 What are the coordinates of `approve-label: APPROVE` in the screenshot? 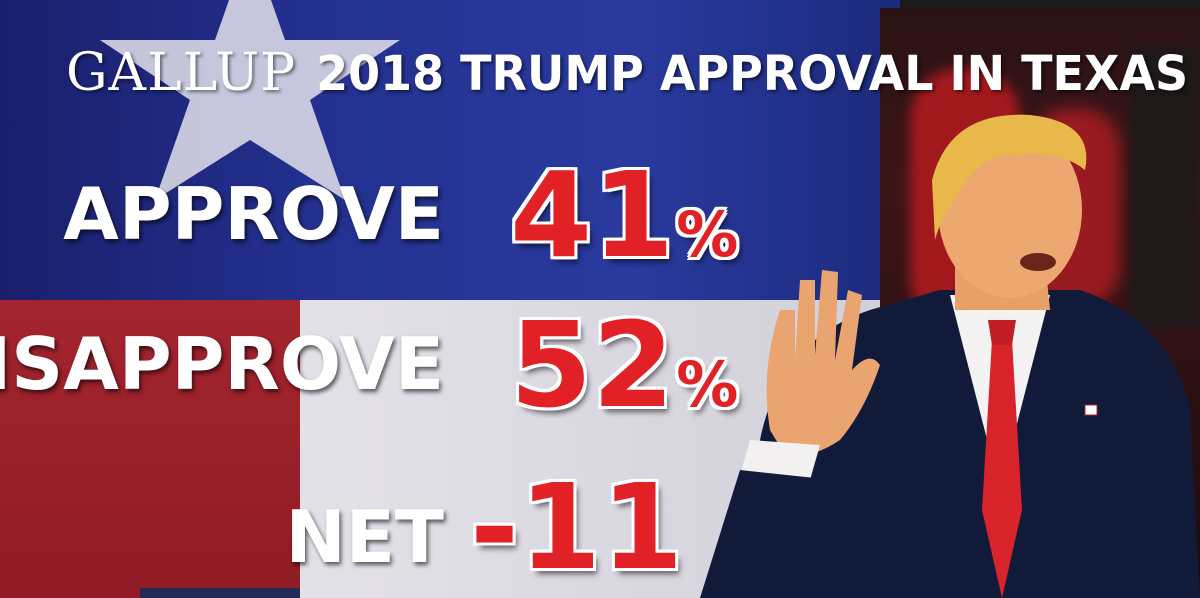 It's located at (253, 214).